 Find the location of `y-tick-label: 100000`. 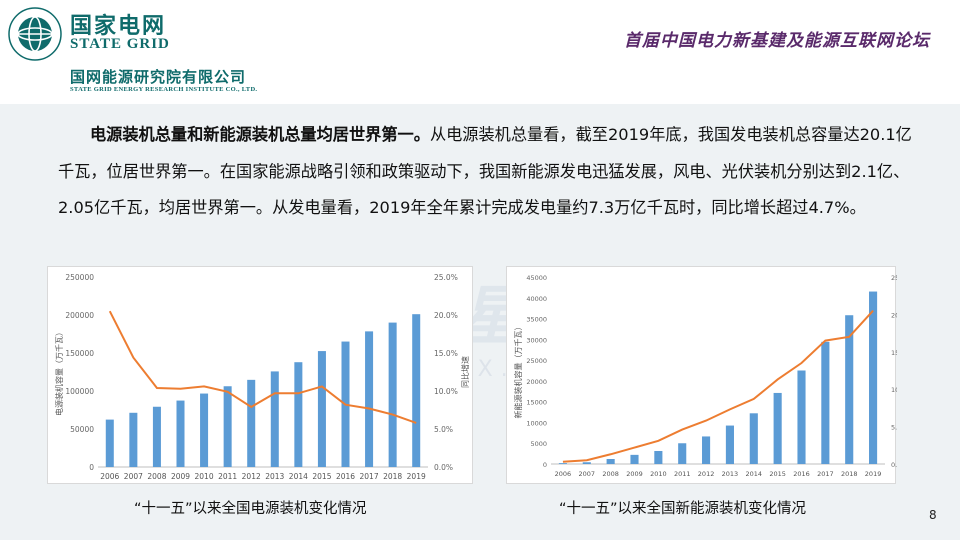

y-tick-label: 100000 is located at coordinates (79, 391).